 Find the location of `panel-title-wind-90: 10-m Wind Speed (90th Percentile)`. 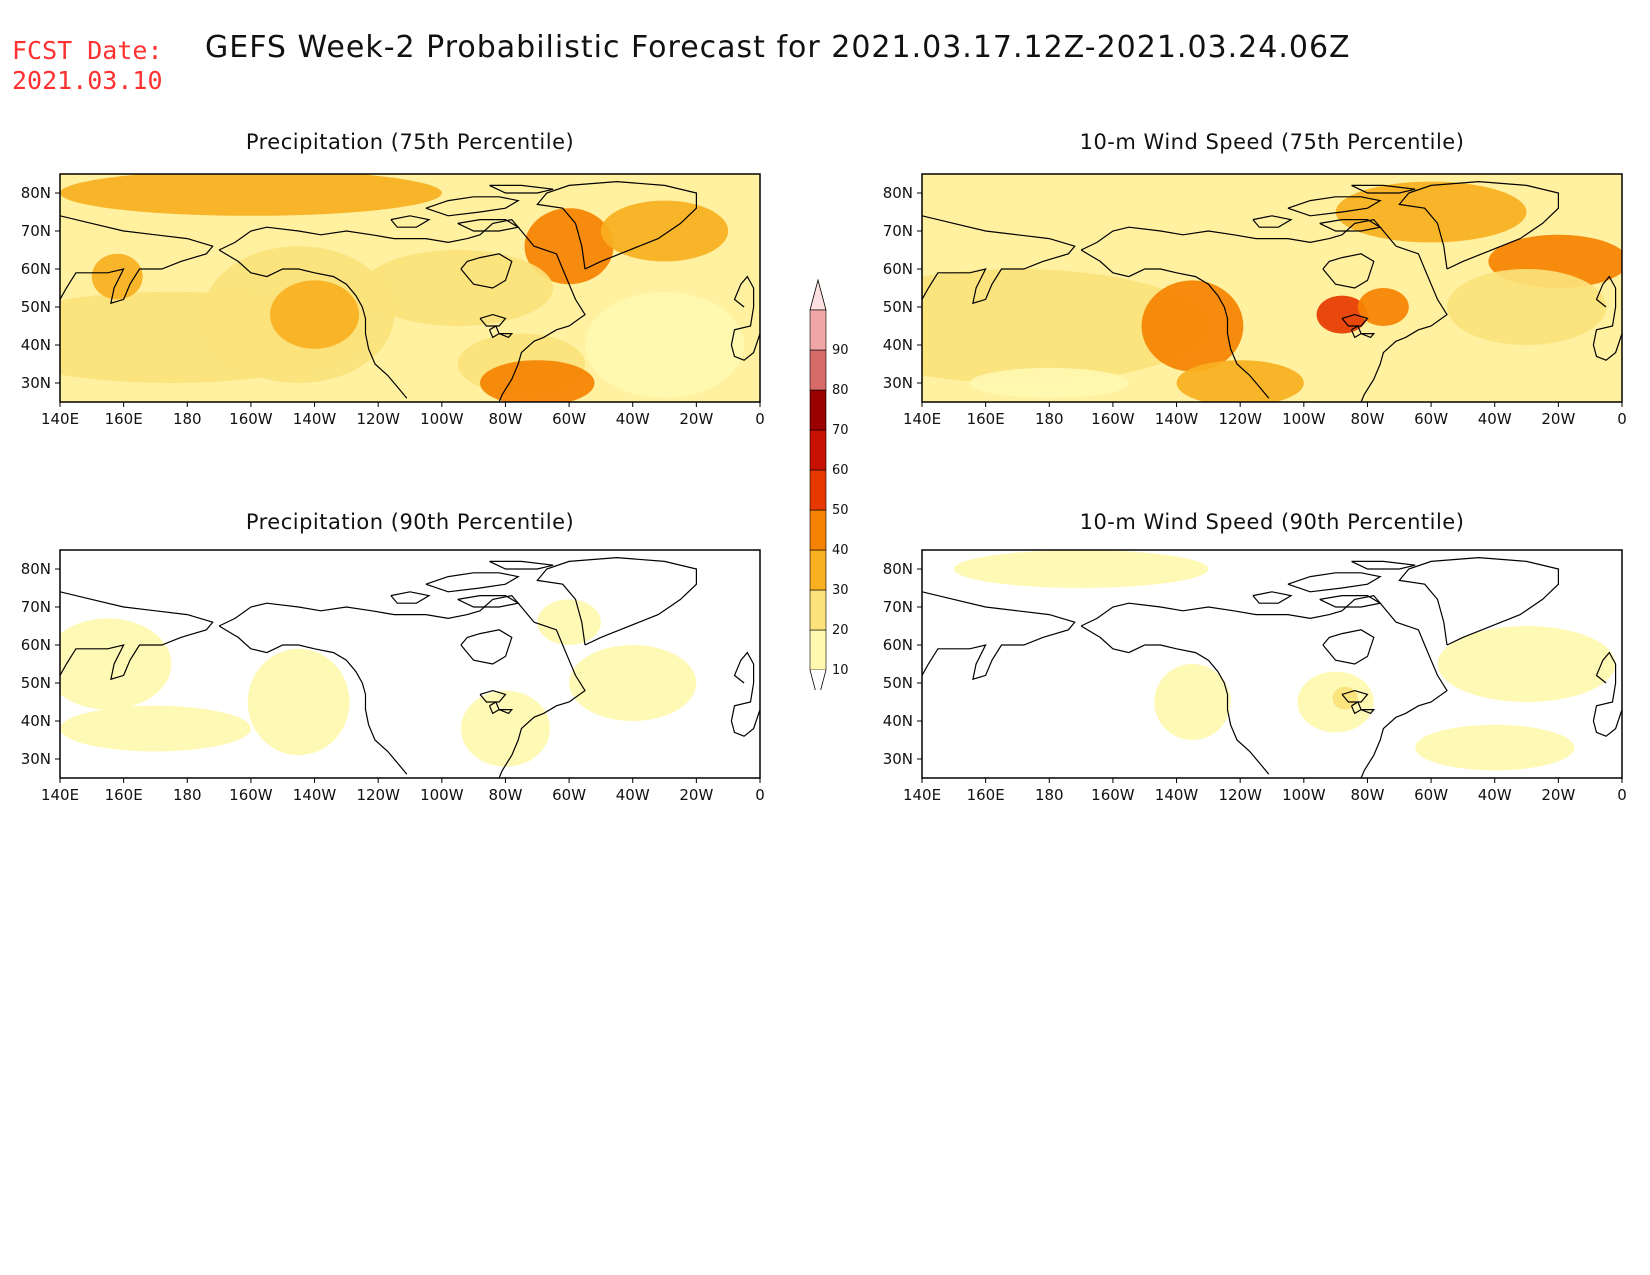

panel-title-wind-90: 10-m Wind Speed (90th Percentile) is located at coordinates (1272, 522).